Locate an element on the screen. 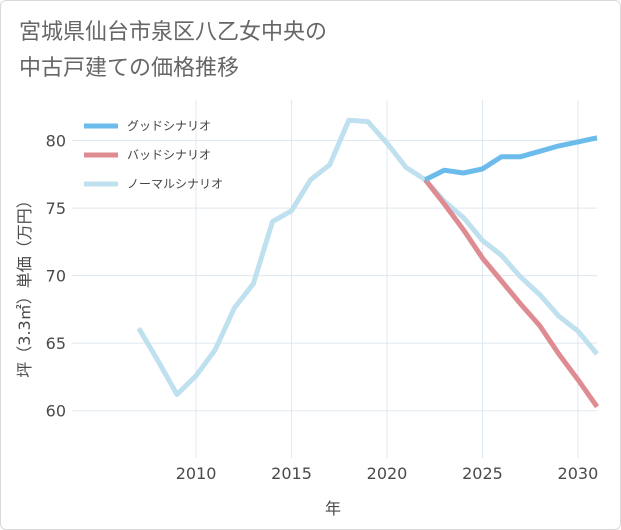 This screenshot has height=530, width=621. legend-label: グッドシナリオ is located at coordinates (169, 126).